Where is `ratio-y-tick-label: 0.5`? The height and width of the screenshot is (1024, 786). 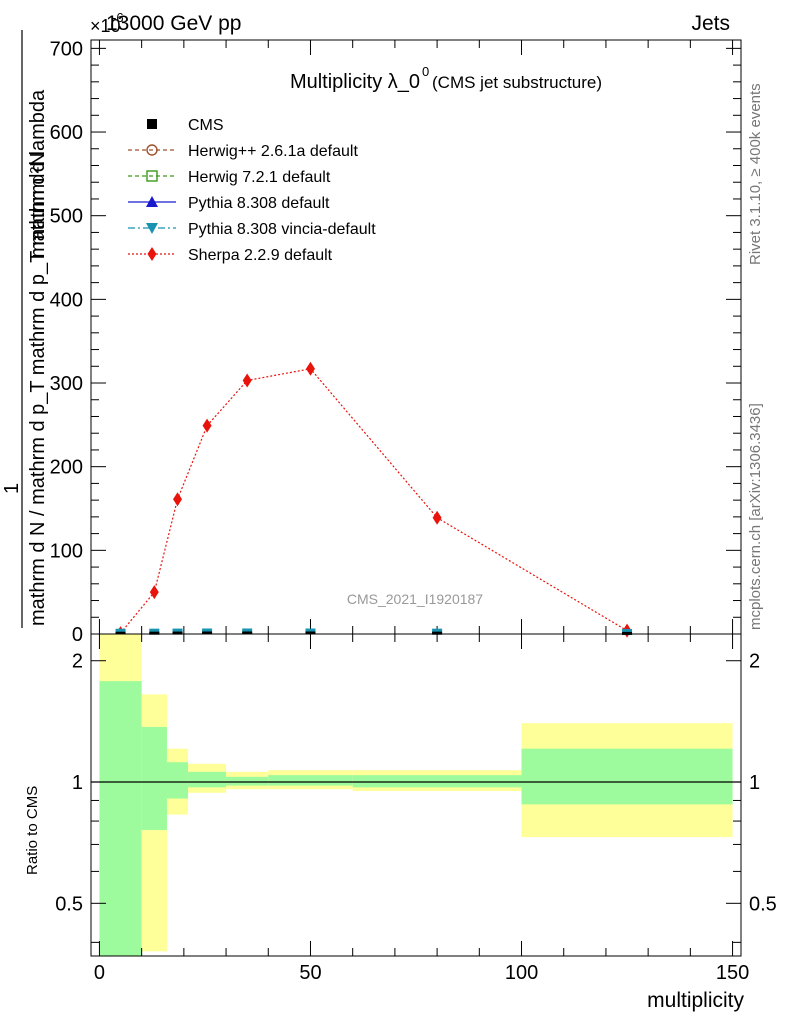 ratio-y-tick-label: 0.5 is located at coordinates (69, 904).